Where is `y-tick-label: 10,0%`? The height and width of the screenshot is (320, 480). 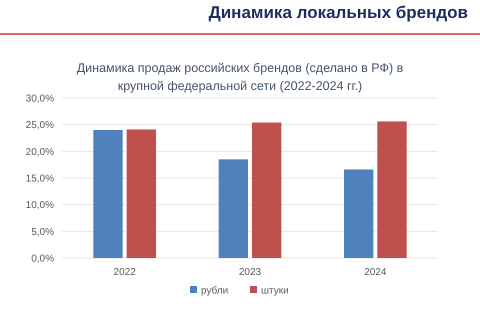 y-tick-label: 10,0% is located at coordinates (40, 206).